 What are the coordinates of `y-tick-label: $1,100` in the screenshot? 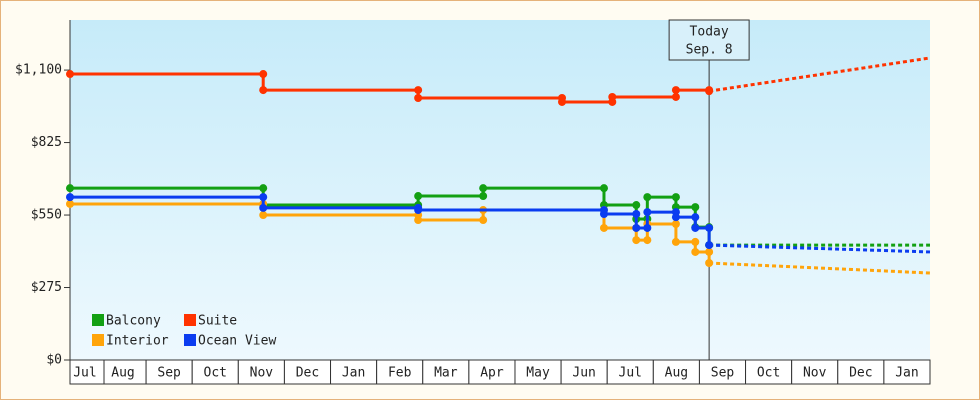 It's located at (38, 70).